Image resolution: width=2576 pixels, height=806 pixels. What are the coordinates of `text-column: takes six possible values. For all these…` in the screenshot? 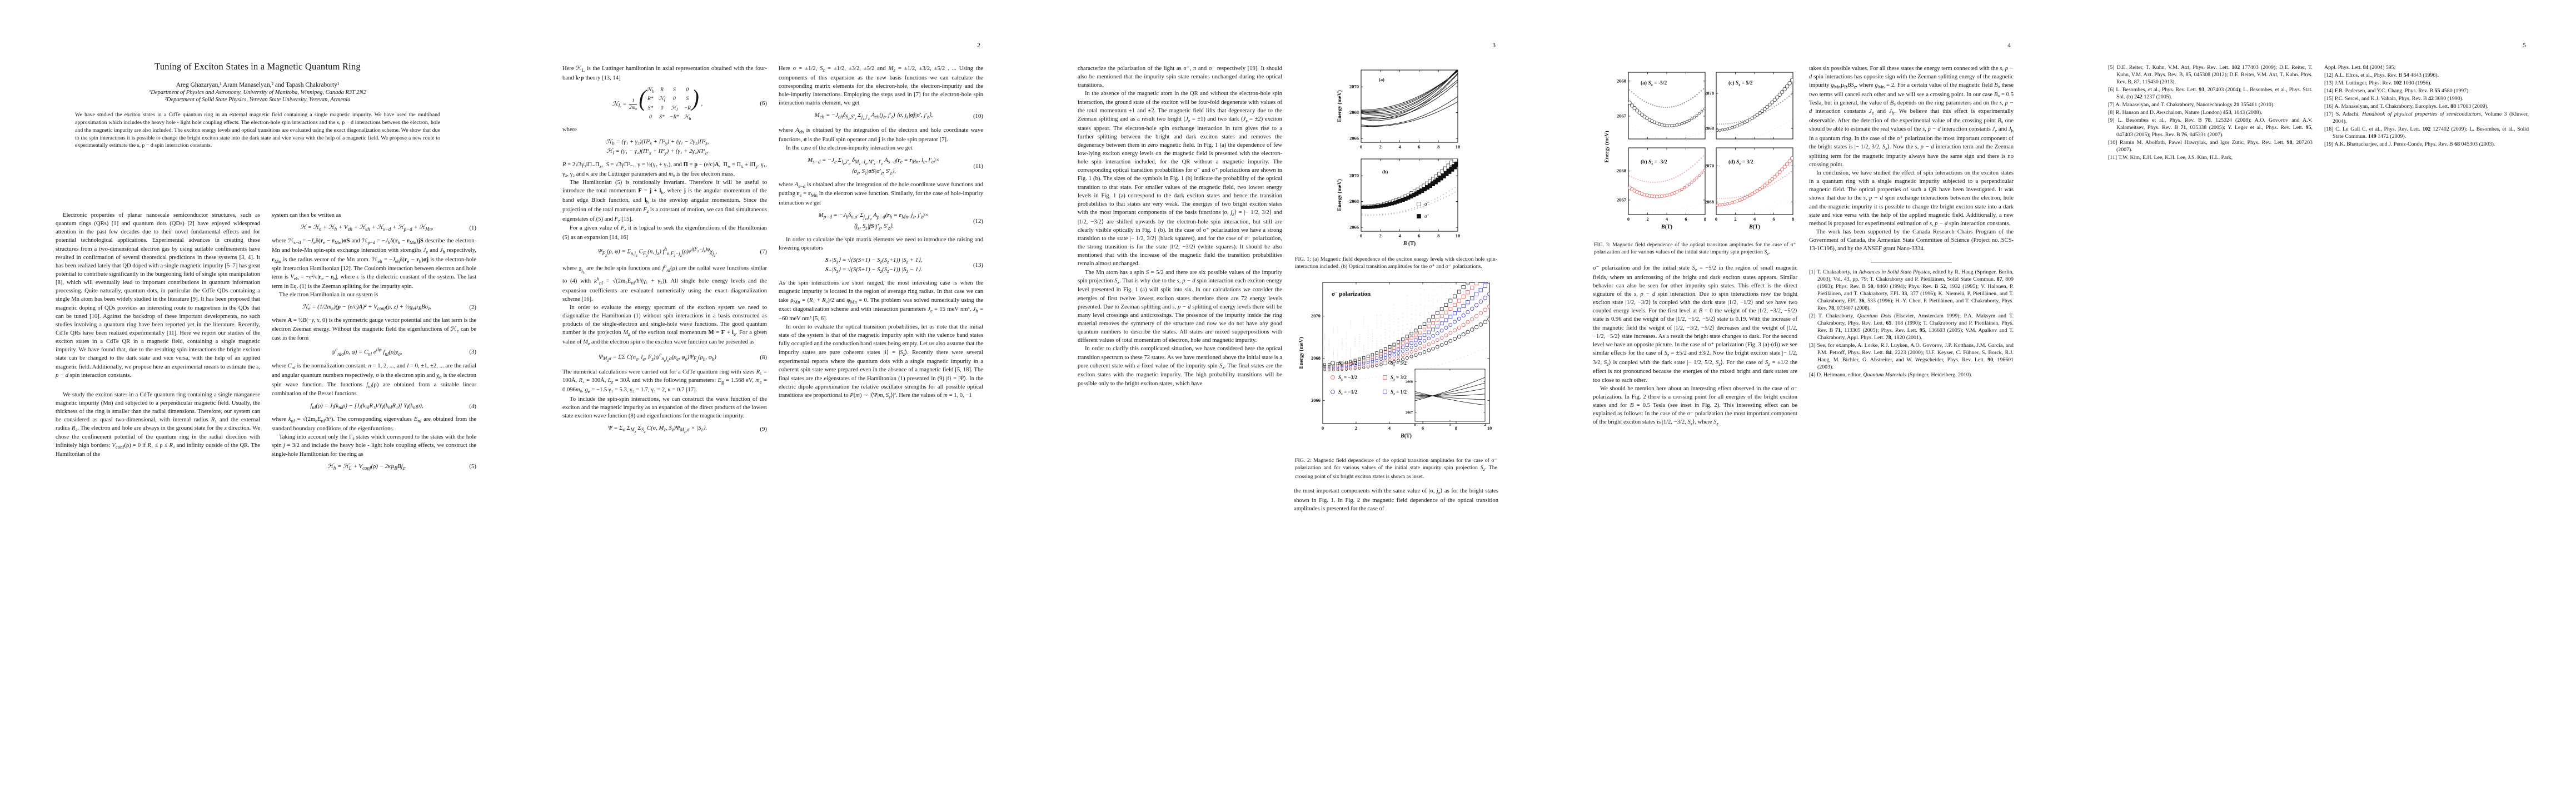 It's located at (1911, 362).